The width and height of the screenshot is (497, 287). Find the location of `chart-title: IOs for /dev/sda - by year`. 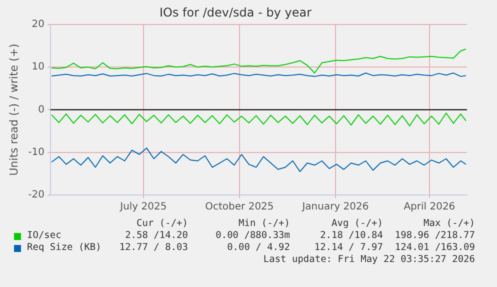

chart-title: IOs for /dev/sda - by year is located at coordinates (235, 12).